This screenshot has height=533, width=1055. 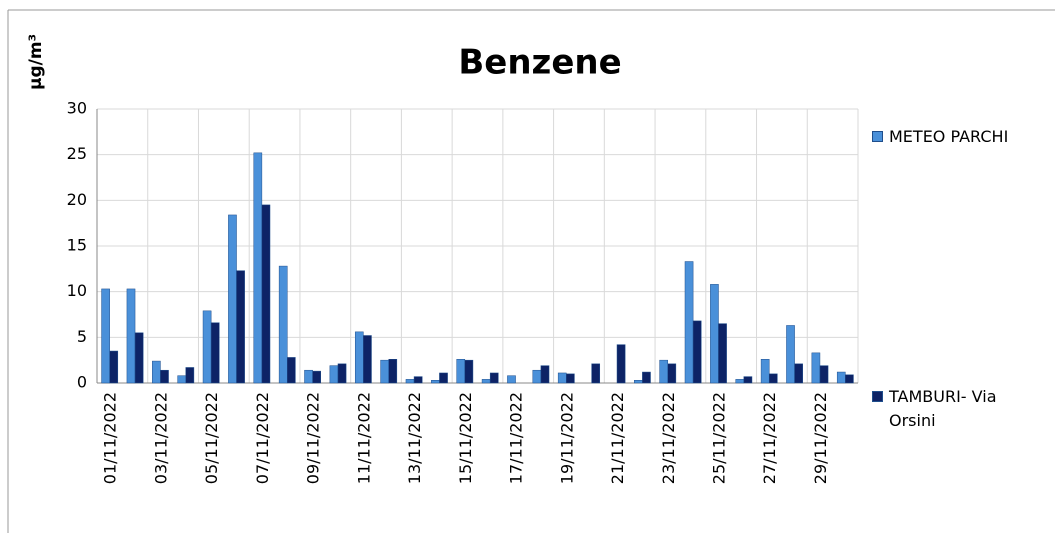 What do you see at coordinates (943, 408) in the screenshot?
I see `legend-label: TAMBURI- Via Orsini` at bounding box center [943, 408].